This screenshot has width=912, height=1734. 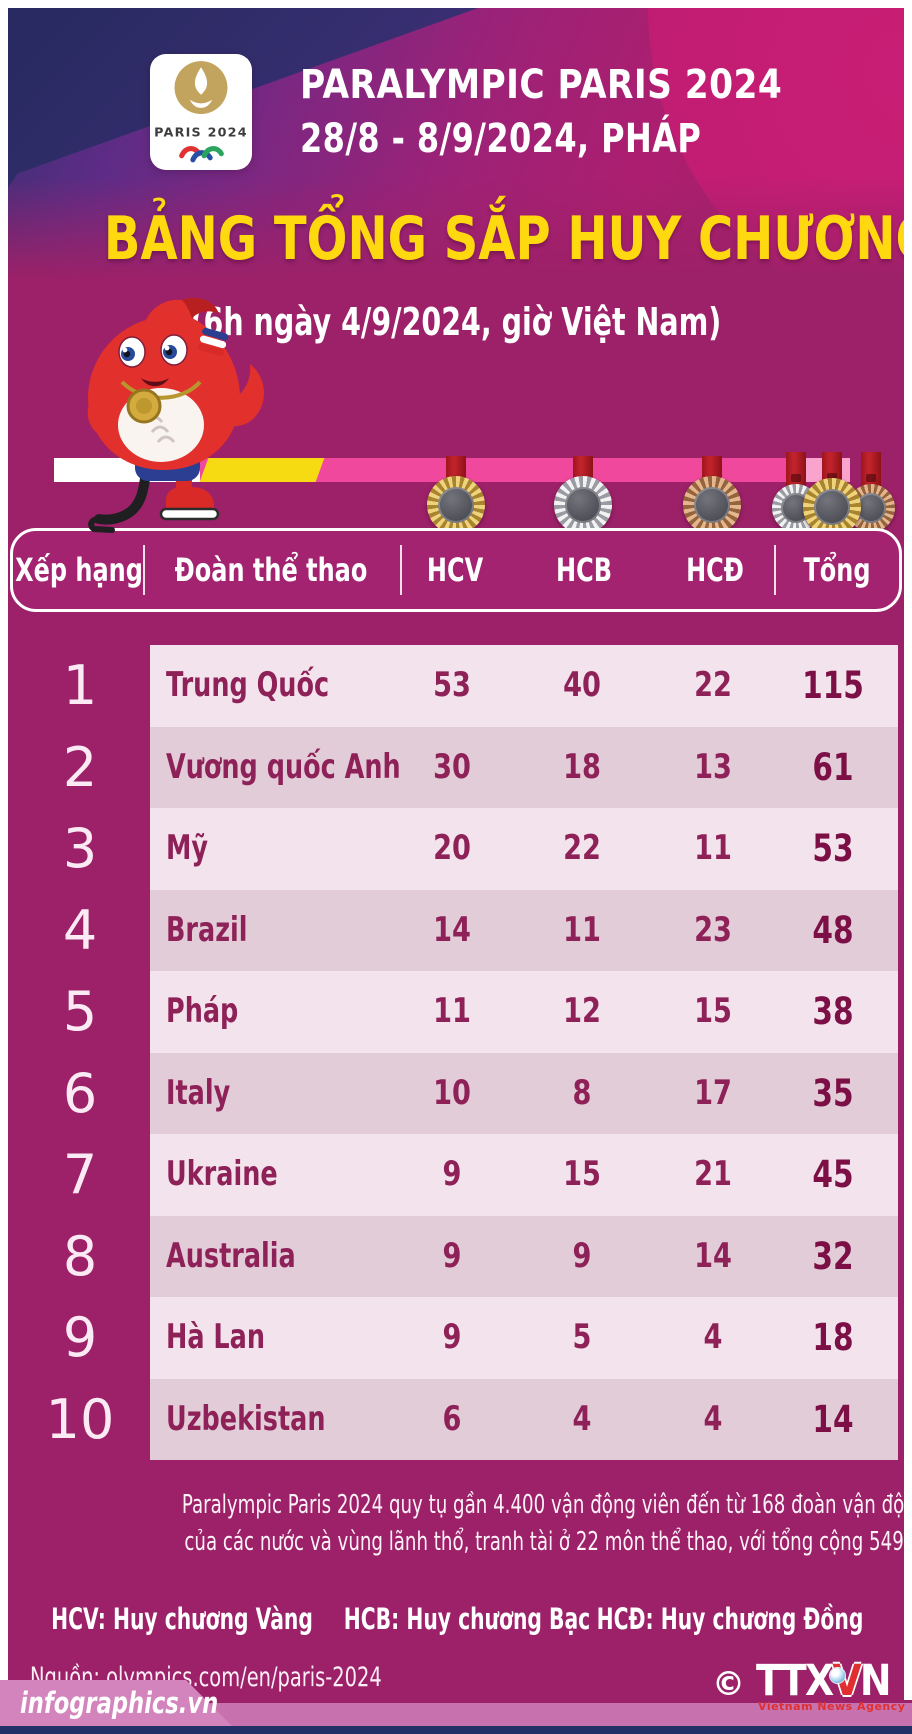 What do you see at coordinates (201, 131) in the screenshot?
I see `svg-text: PARIS 2024` at bounding box center [201, 131].